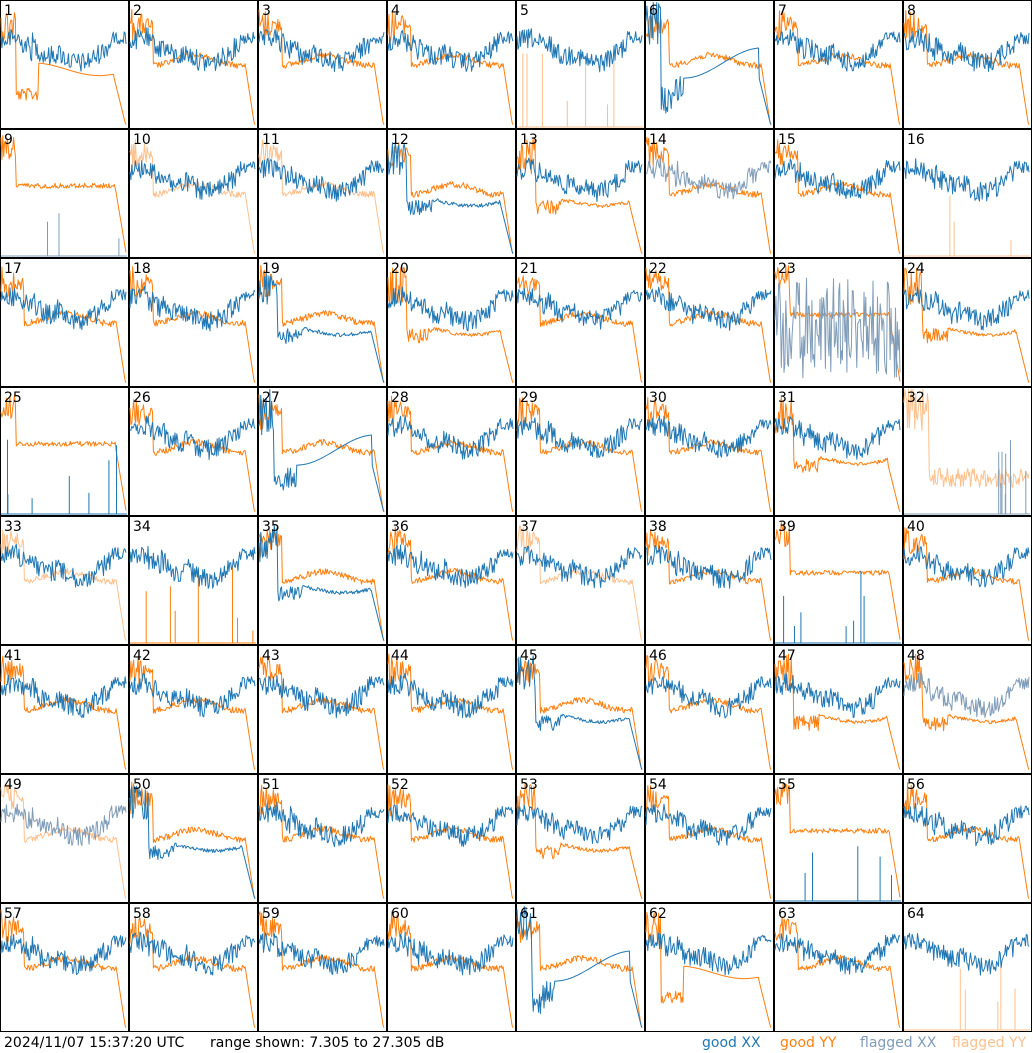 Image resolution: width=1033 pixels, height=1053 pixels. I want to click on legend-label: good, so click(797, 1043).